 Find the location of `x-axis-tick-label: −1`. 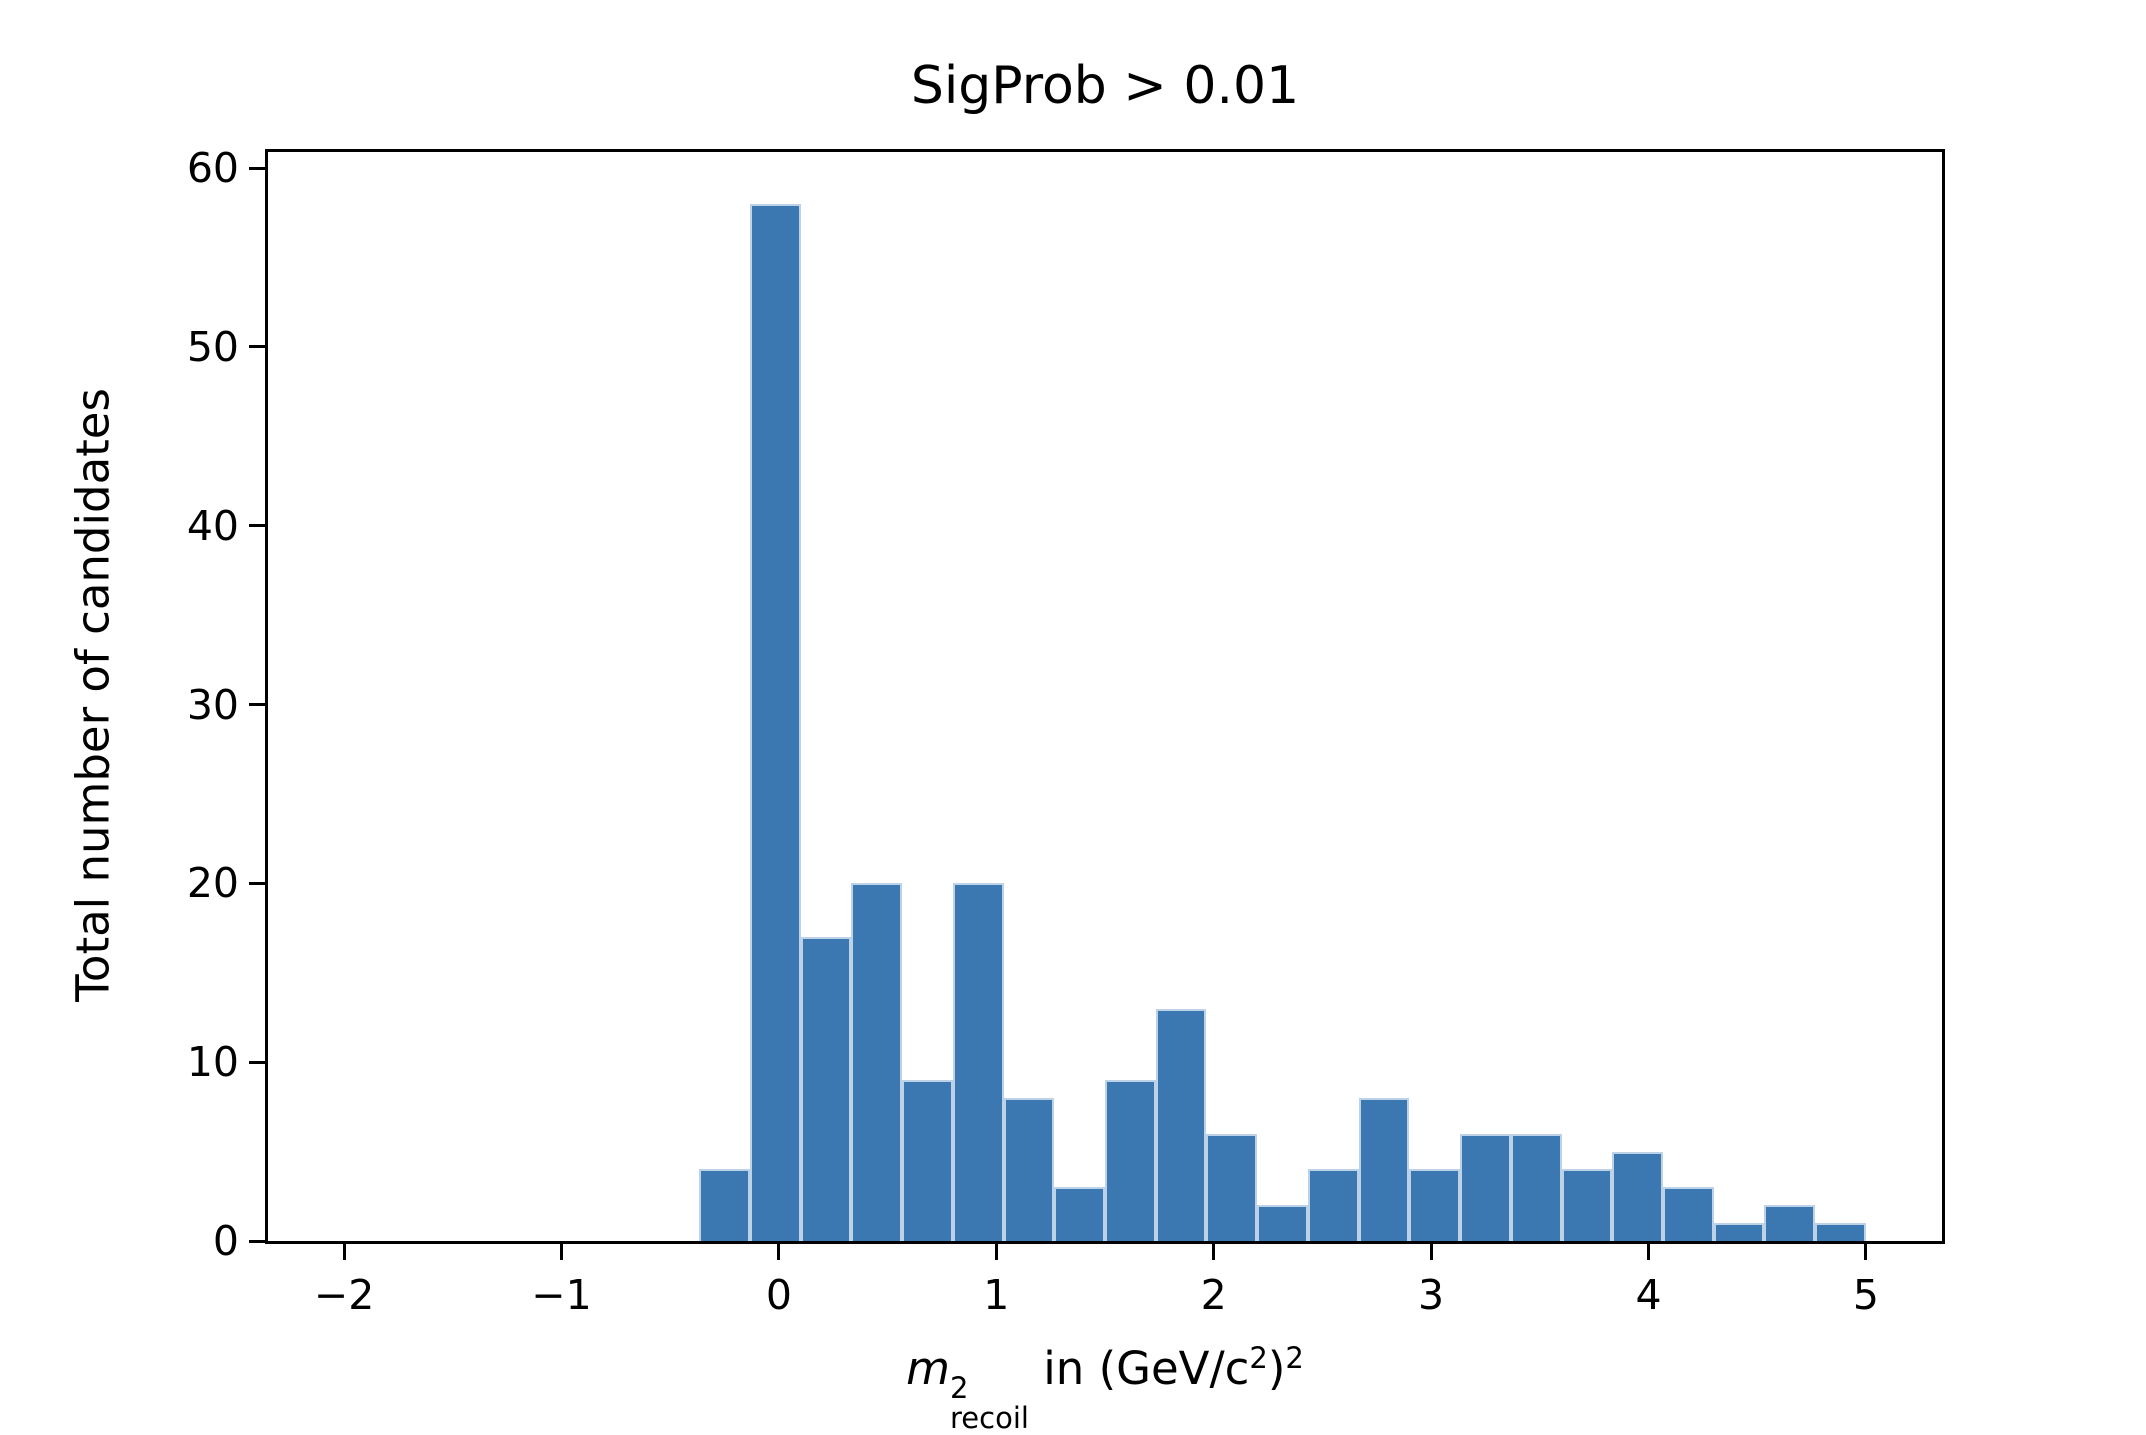

x-axis-tick-label: −1 is located at coordinates (561, 1295).